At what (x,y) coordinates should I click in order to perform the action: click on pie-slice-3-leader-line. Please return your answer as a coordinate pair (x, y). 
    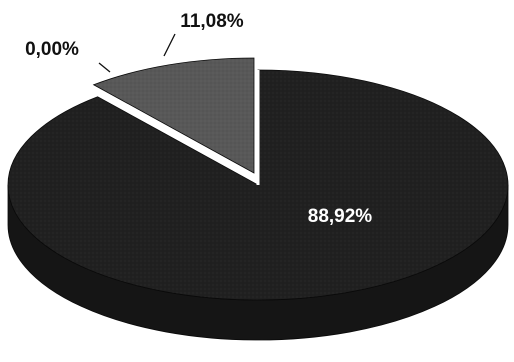
    Looking at the image, I should click on (104, 67).